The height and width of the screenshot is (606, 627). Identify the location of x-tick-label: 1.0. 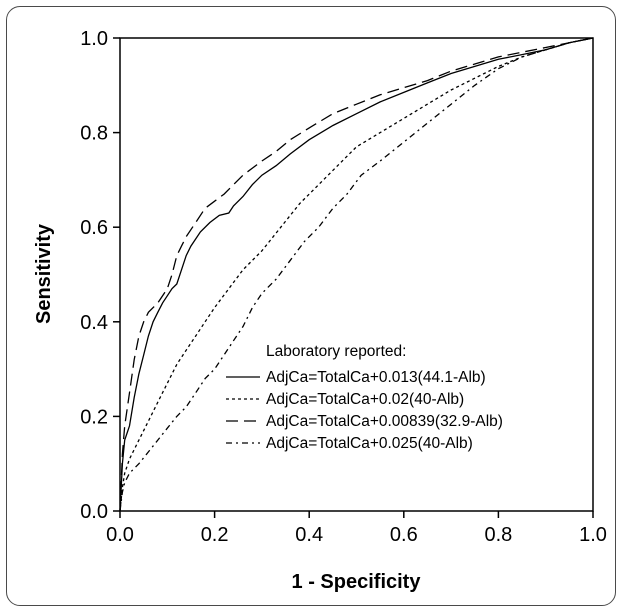
(593, 535).